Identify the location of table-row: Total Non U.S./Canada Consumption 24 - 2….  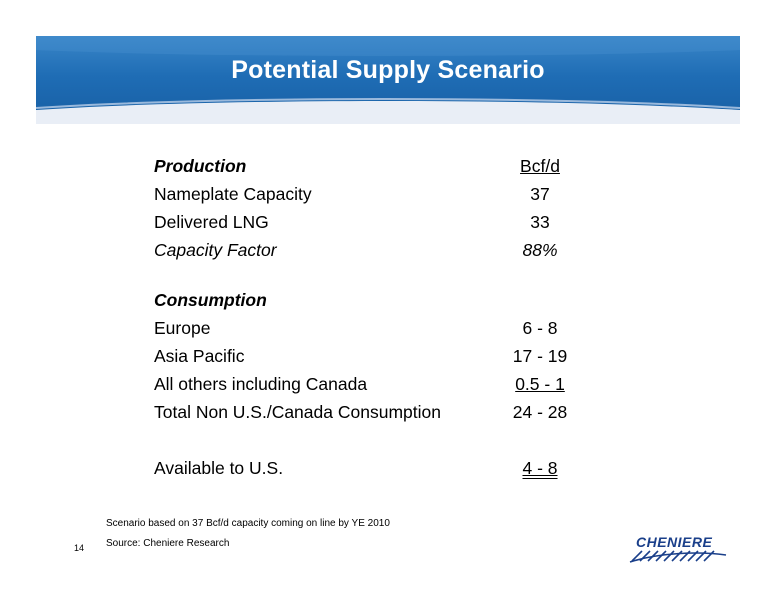
(369, 412).